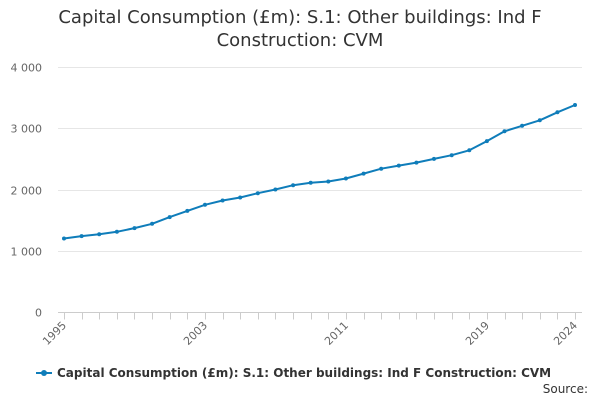 The image size is (600, 400). What do you see at coordinates (565, 389) in the screenshot?
I see `source-label: Source:` at bounding box center [565, 389].